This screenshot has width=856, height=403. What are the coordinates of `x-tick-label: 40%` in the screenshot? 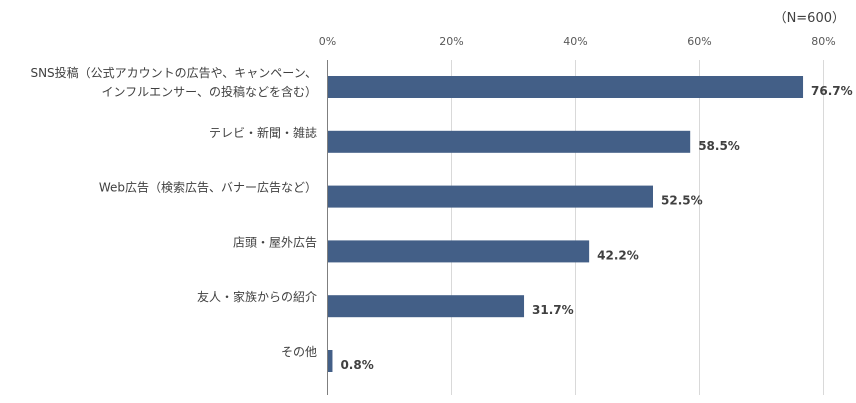 It's located at (575, 41).